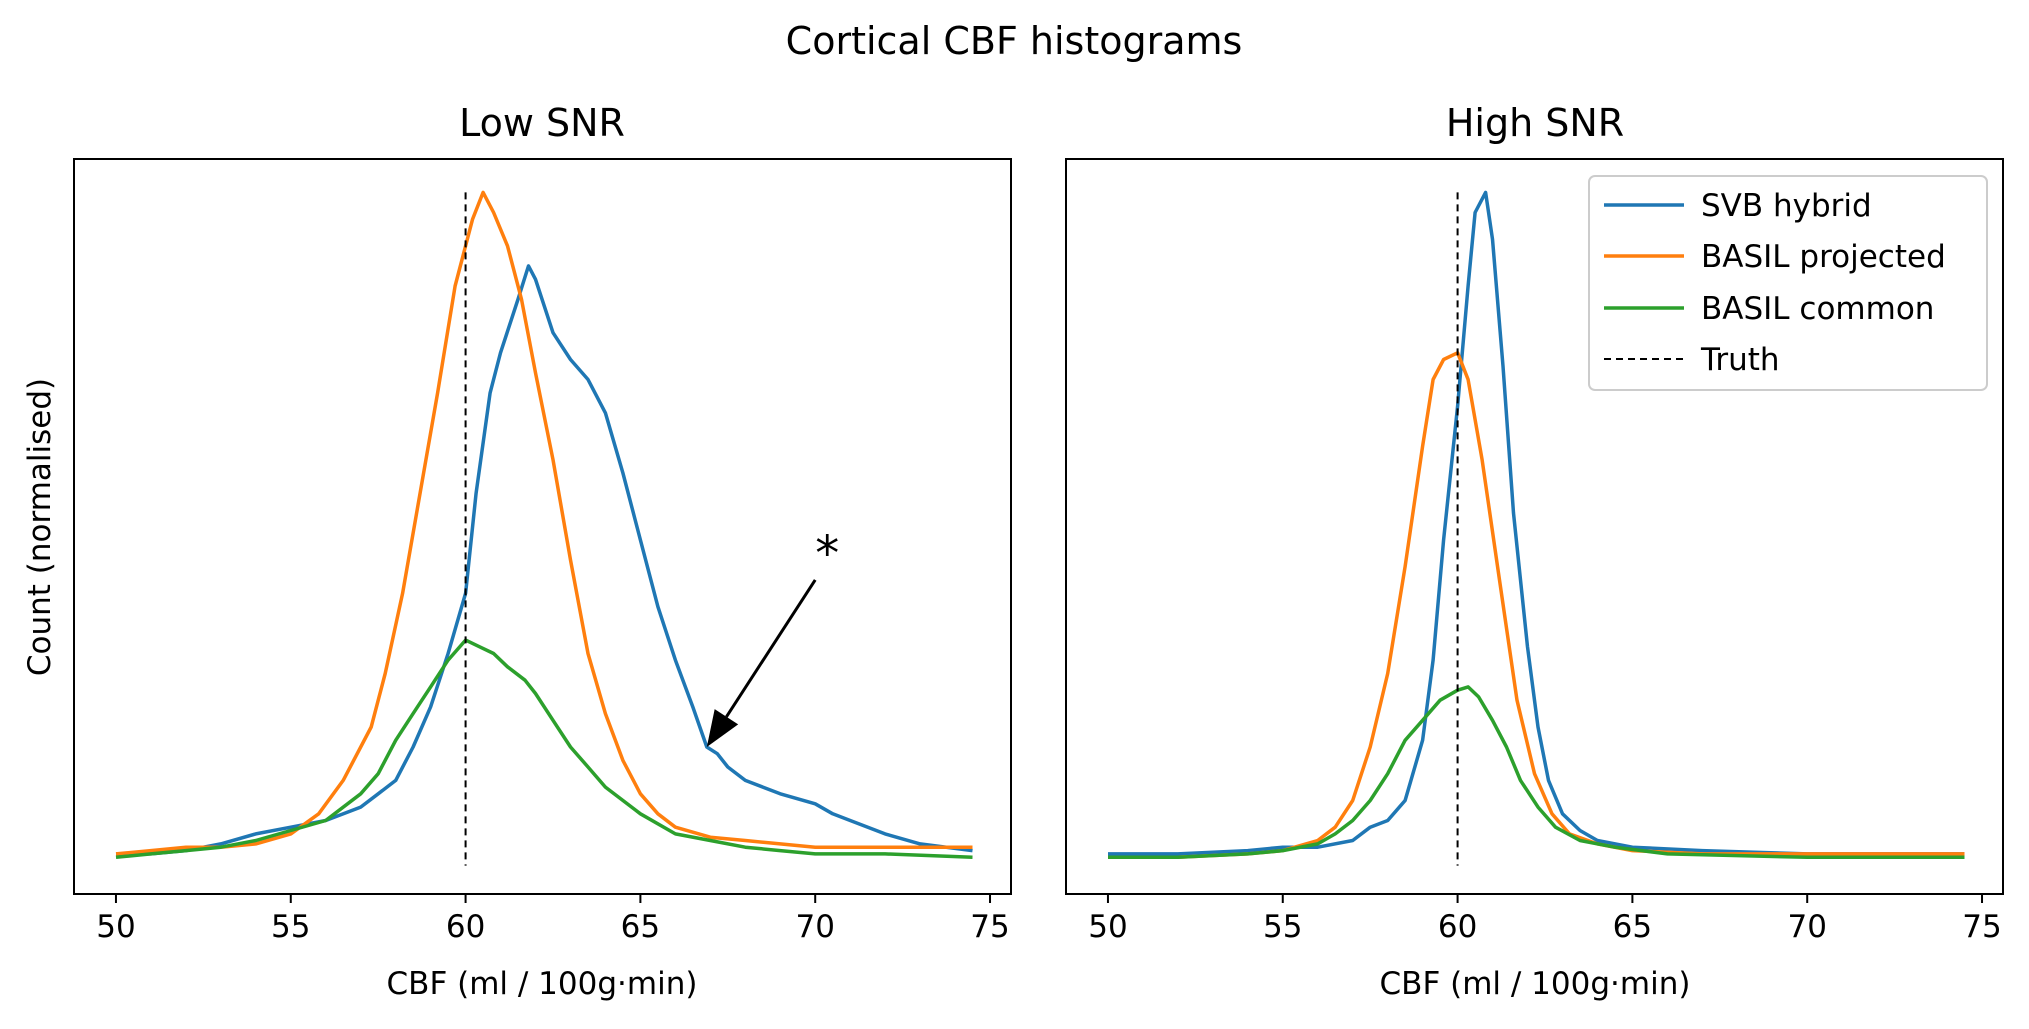  I want to click on legend-item-truth: Truth, so click(1692, 360).